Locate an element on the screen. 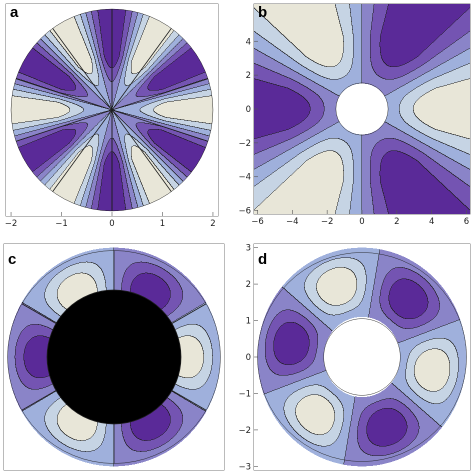  panel-d-ticks: −3 −2 −1 0 1 2 3 is located at coordinates (248, 358).